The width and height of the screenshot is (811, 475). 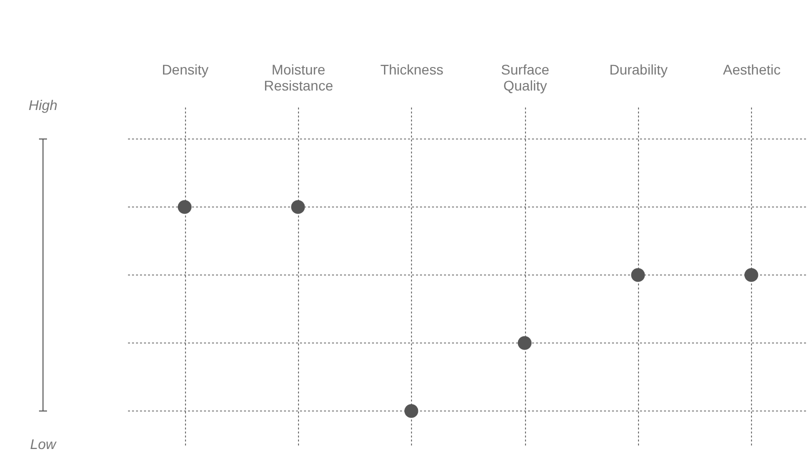 I want to click on x-tick-label: Density, so click(x=185, y=70).